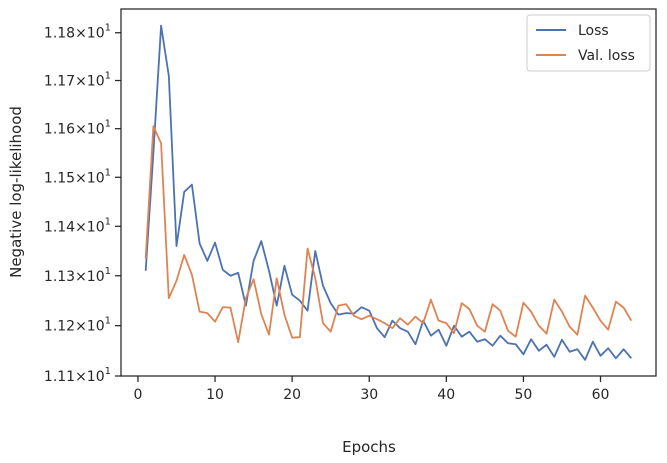 This screenshot has width=667, height=463. I want to click on x-ticks: 0 10 20 30 40 50 60, so click(371, 389).